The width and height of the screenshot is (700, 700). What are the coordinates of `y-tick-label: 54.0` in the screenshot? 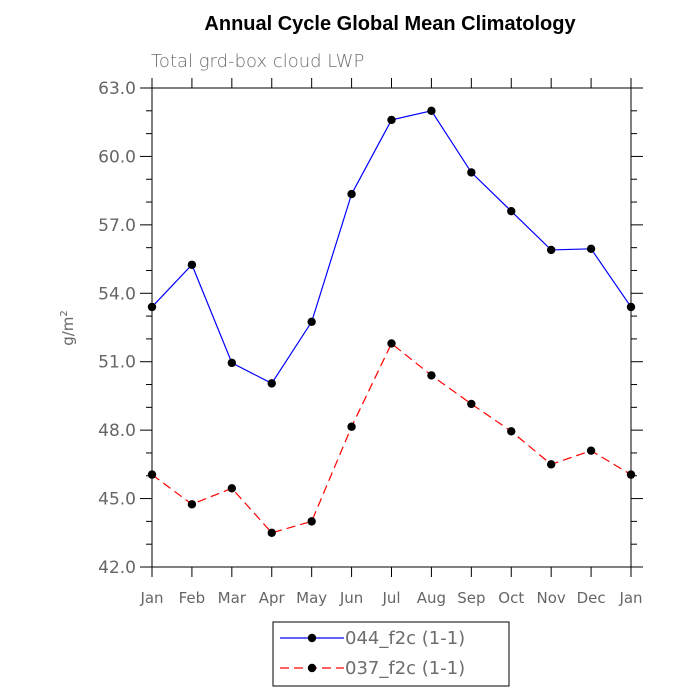 It's located at (117, 294).